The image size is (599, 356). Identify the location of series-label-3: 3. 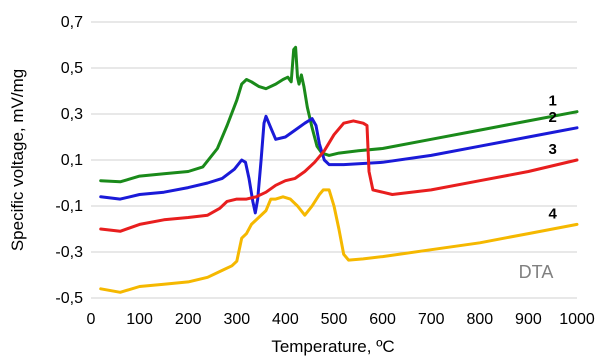
(553, 149).